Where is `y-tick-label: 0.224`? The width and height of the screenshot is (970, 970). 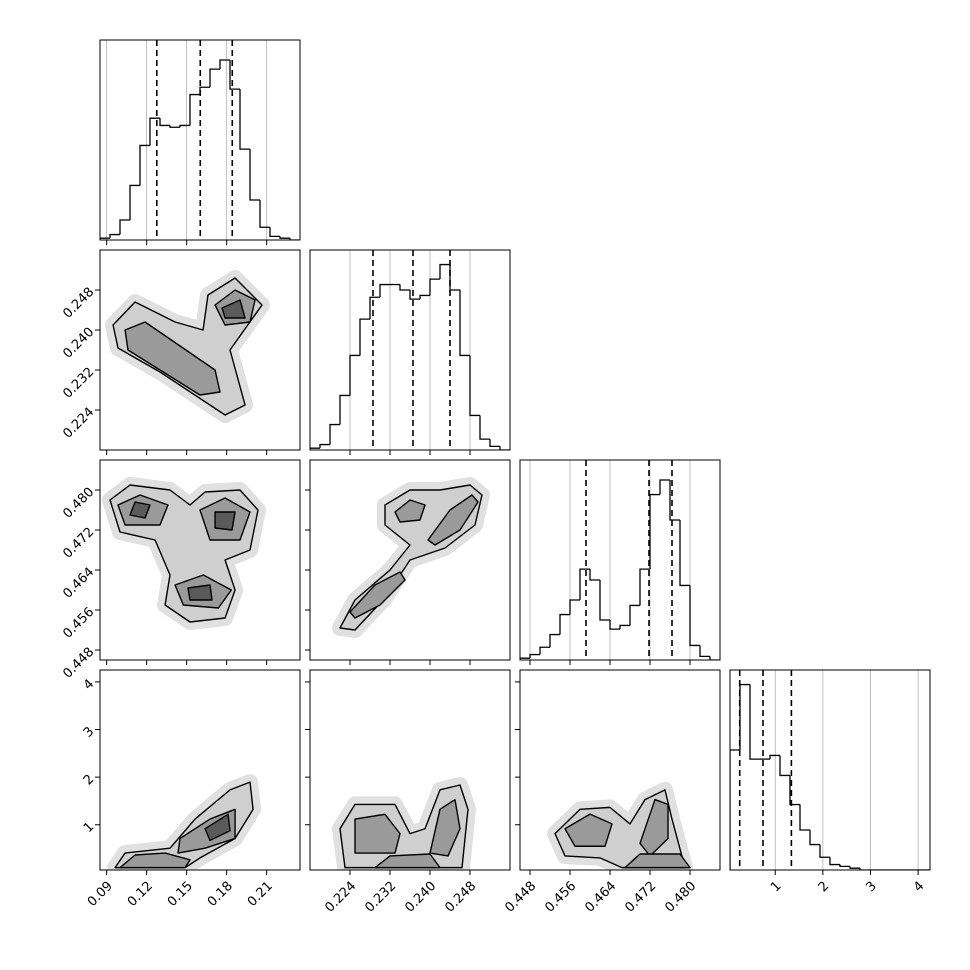
y-tick-label: 0.224 is located at coordinates (78, 423).